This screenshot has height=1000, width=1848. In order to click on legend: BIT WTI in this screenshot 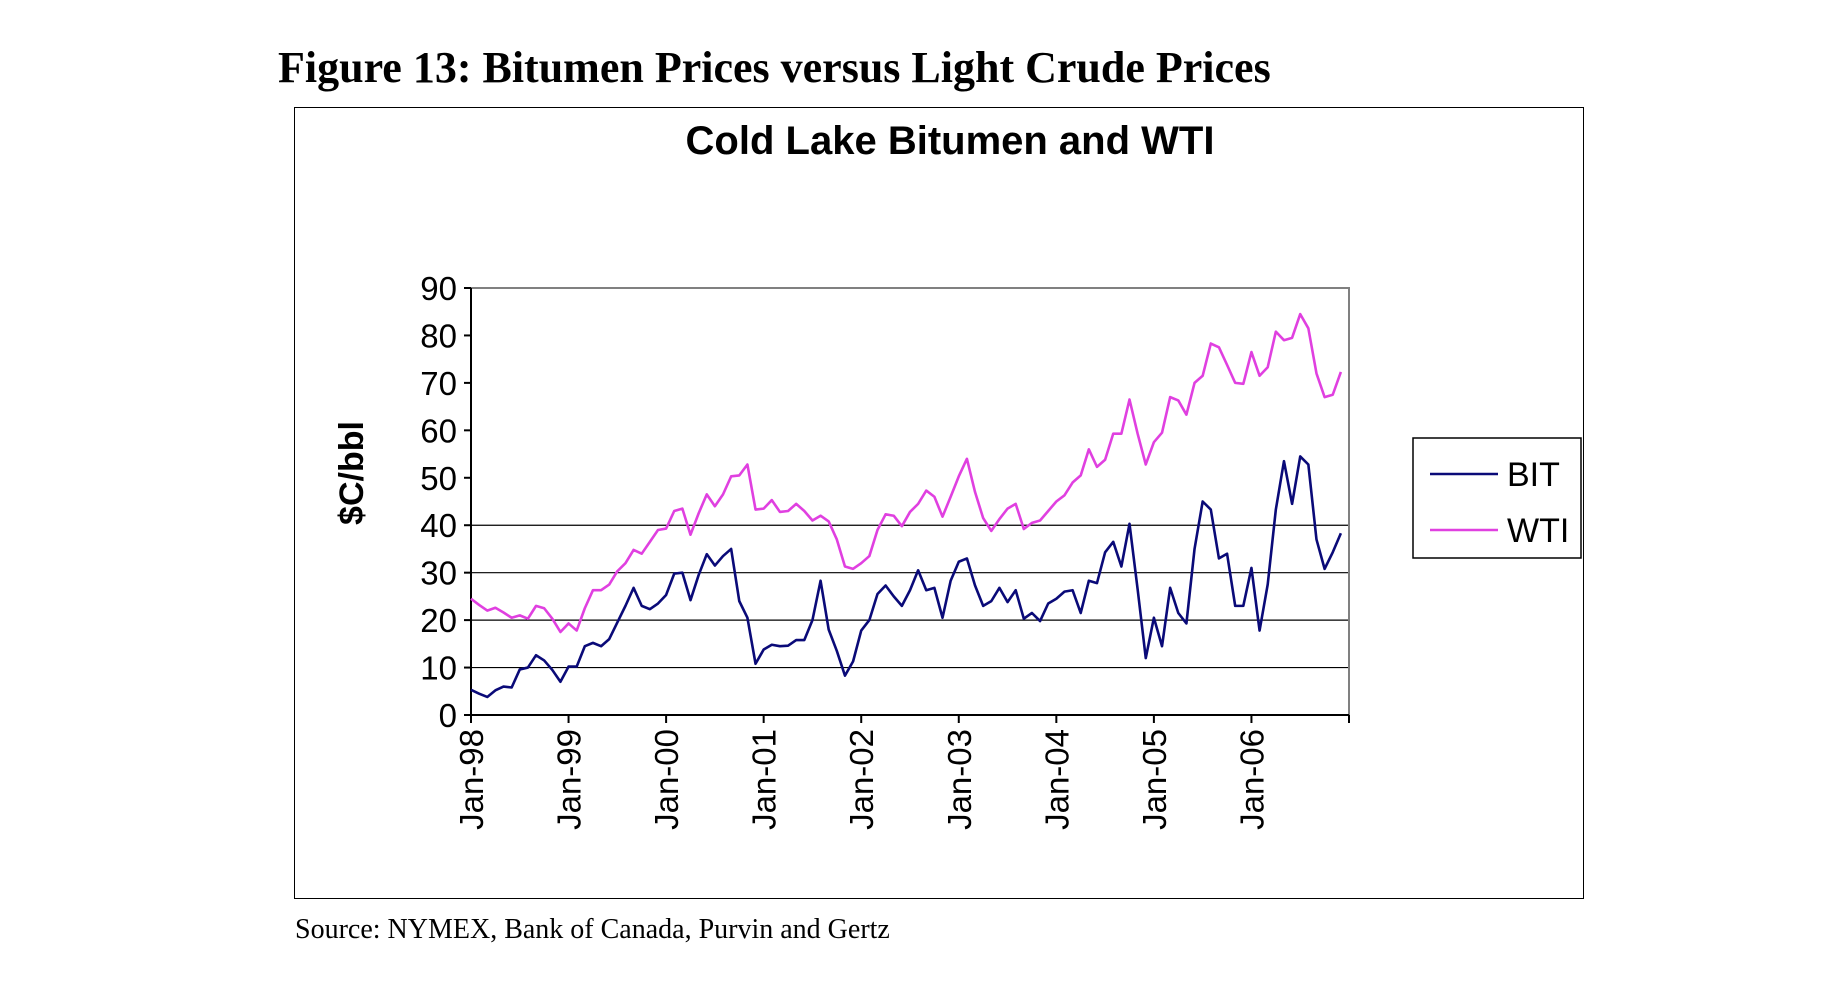, I will do `click(1497, 498)`.